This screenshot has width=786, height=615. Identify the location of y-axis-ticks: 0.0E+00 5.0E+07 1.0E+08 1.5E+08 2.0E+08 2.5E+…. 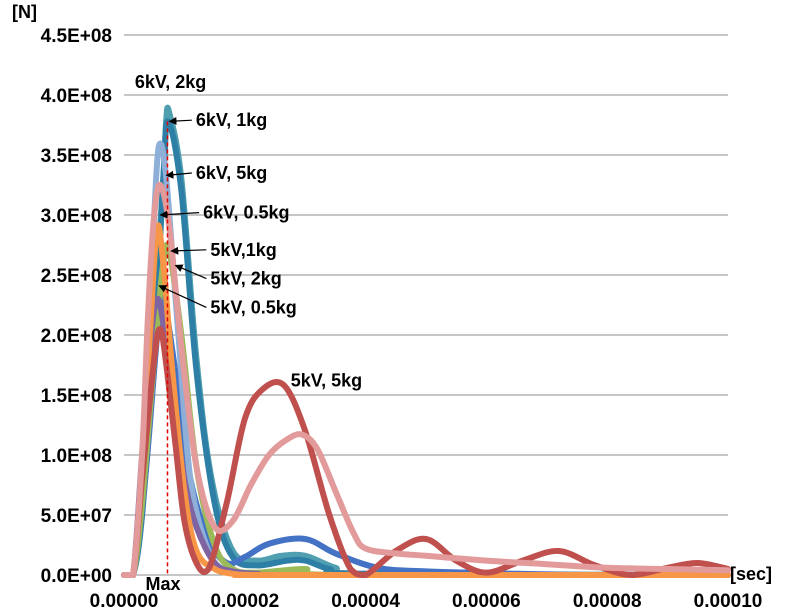
(76, 306).